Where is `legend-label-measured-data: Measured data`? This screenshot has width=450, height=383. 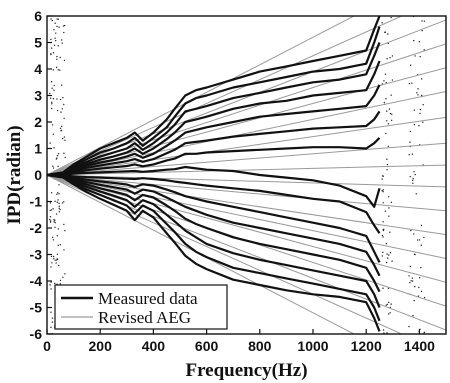
legend-label-measured-data: Measured data is located at coordinates (148, 298).